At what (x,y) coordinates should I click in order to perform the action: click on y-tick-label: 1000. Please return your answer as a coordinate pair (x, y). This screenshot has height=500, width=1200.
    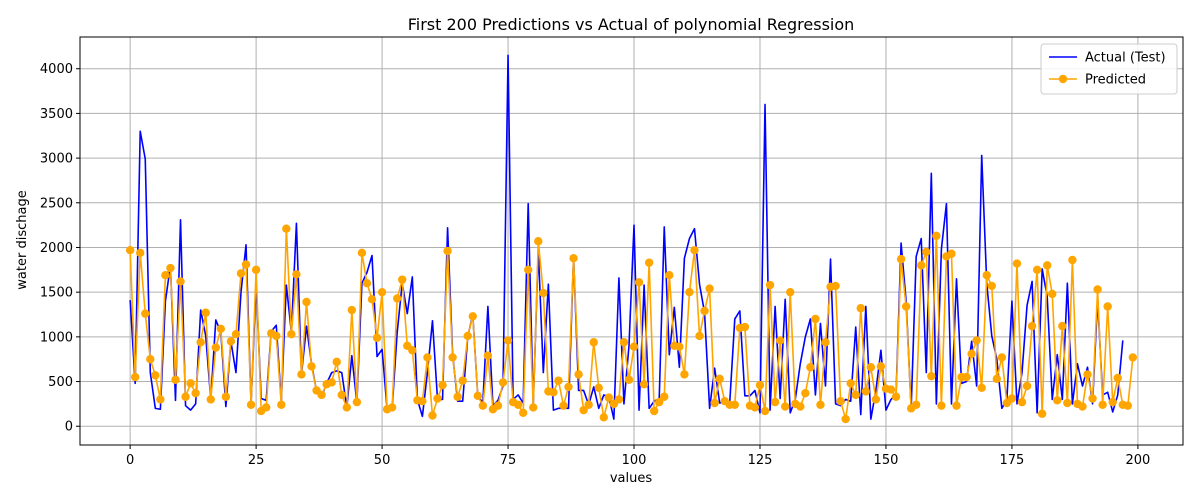
    Looking at the image, I should click on (56, 337).